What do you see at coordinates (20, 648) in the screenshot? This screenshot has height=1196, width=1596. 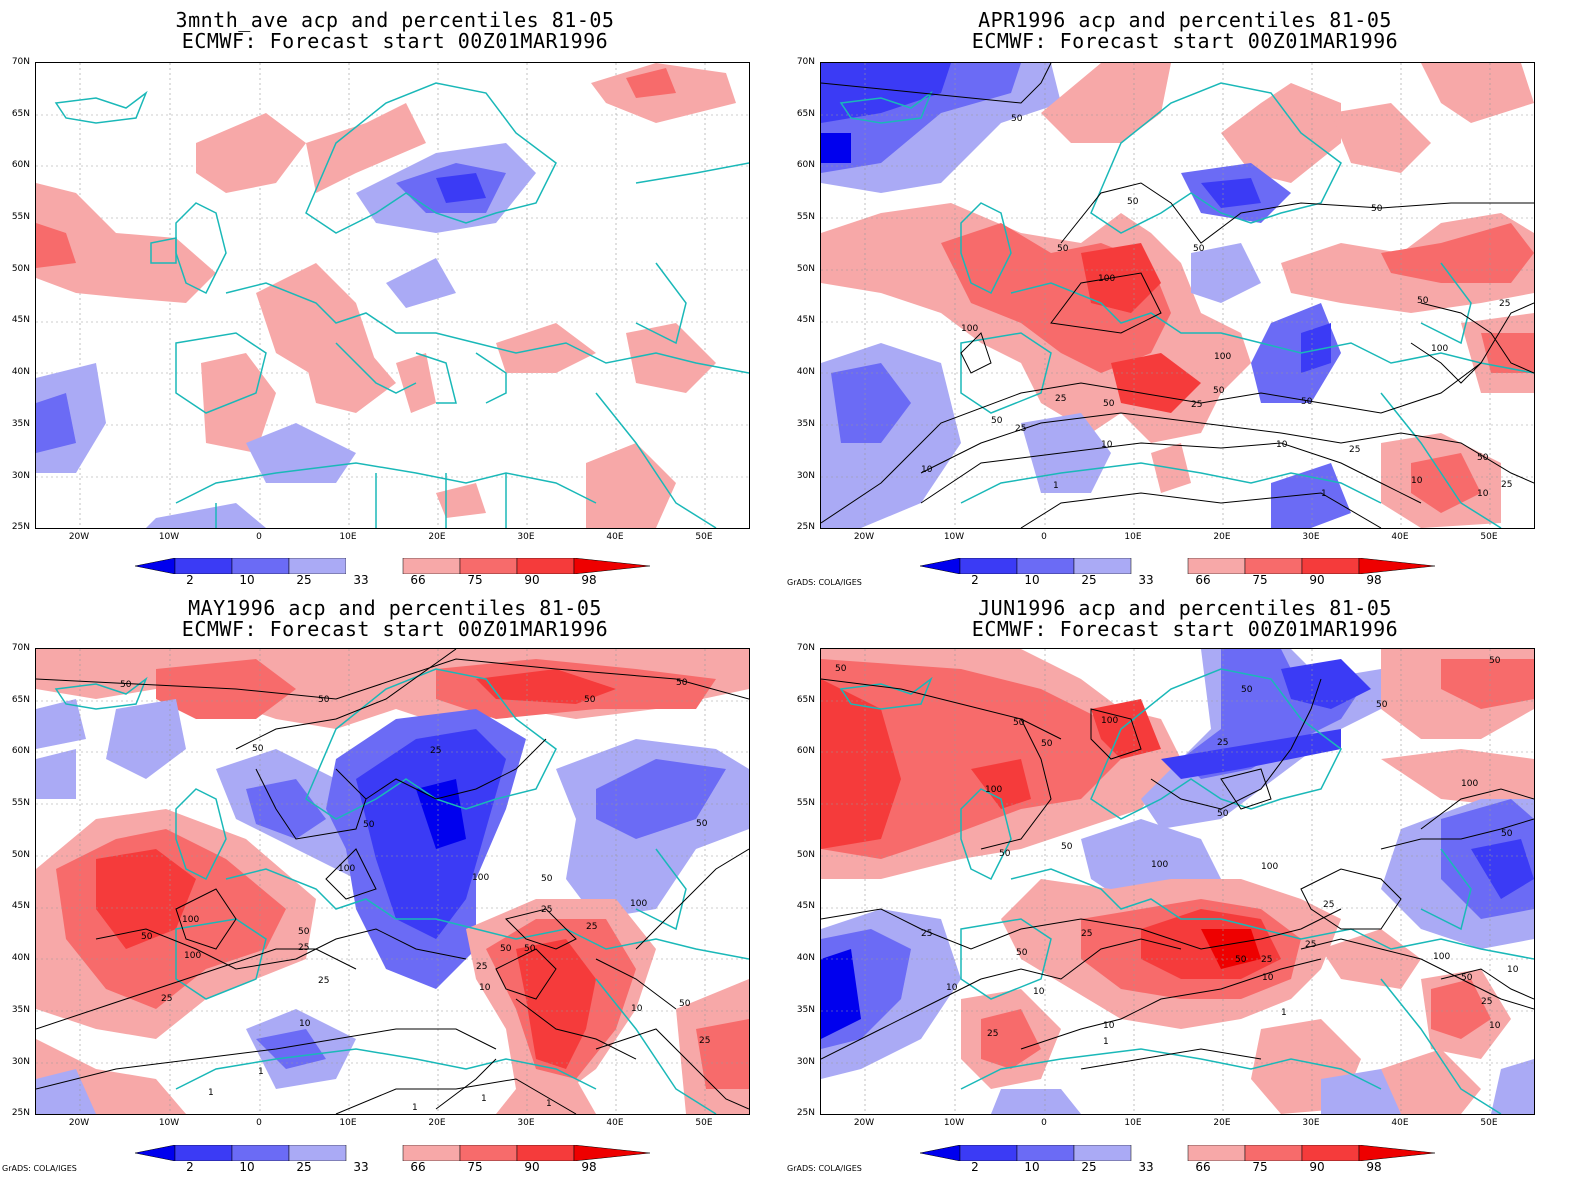 I see `lat-label: 70N` at bounding box center [20, 648].